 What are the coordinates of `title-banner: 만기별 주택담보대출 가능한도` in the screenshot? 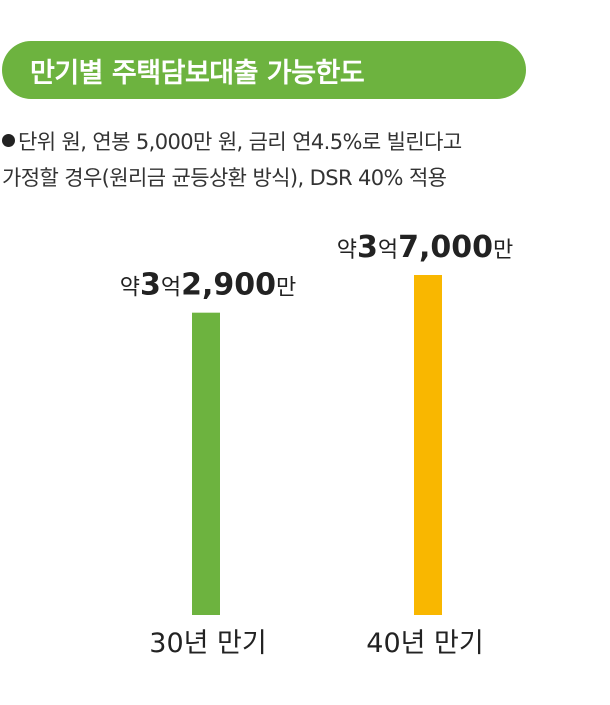 It's located at (264, 70).